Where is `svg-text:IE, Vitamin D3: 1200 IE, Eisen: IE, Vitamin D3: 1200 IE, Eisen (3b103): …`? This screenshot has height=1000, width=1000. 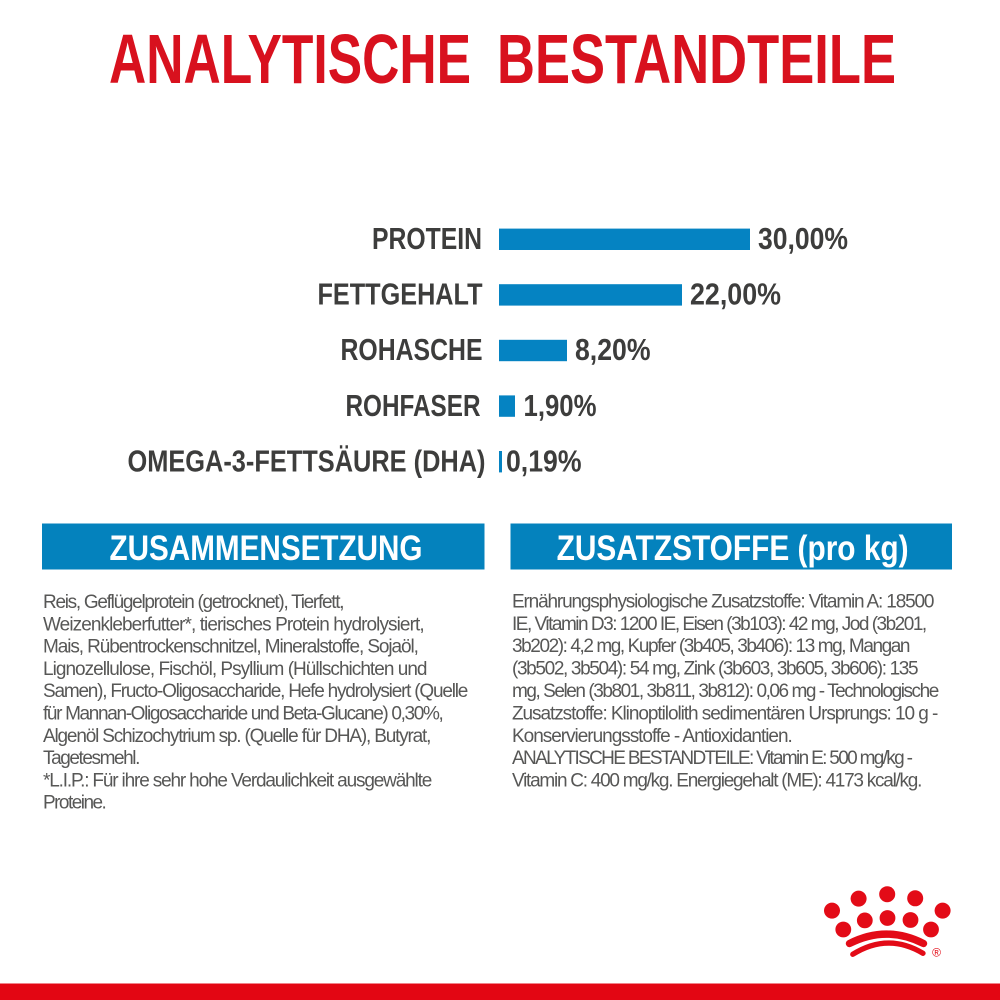 svg-text:IE, Vitamin D3: 1200 IE, Eisen: IE, Vitamin D3: 1200 IE, Eisen (3b103): … is located at coordinates (719, 624).